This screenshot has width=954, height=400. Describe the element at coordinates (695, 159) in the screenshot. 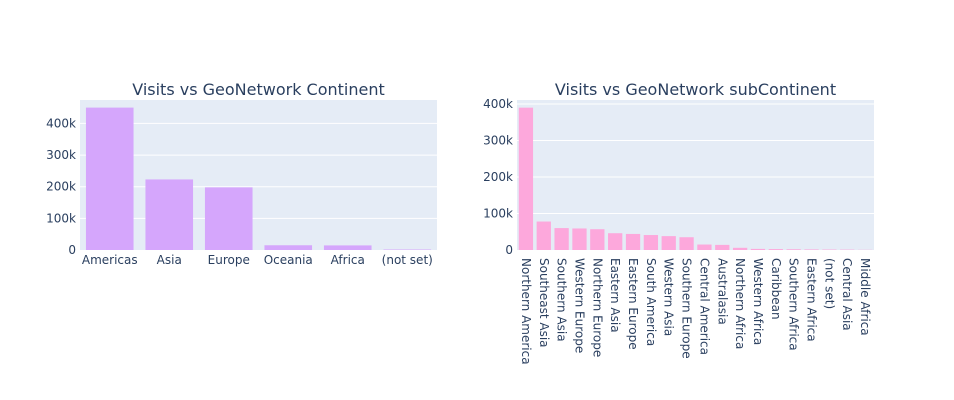

I see `subcontinent-gridlines` at that location.